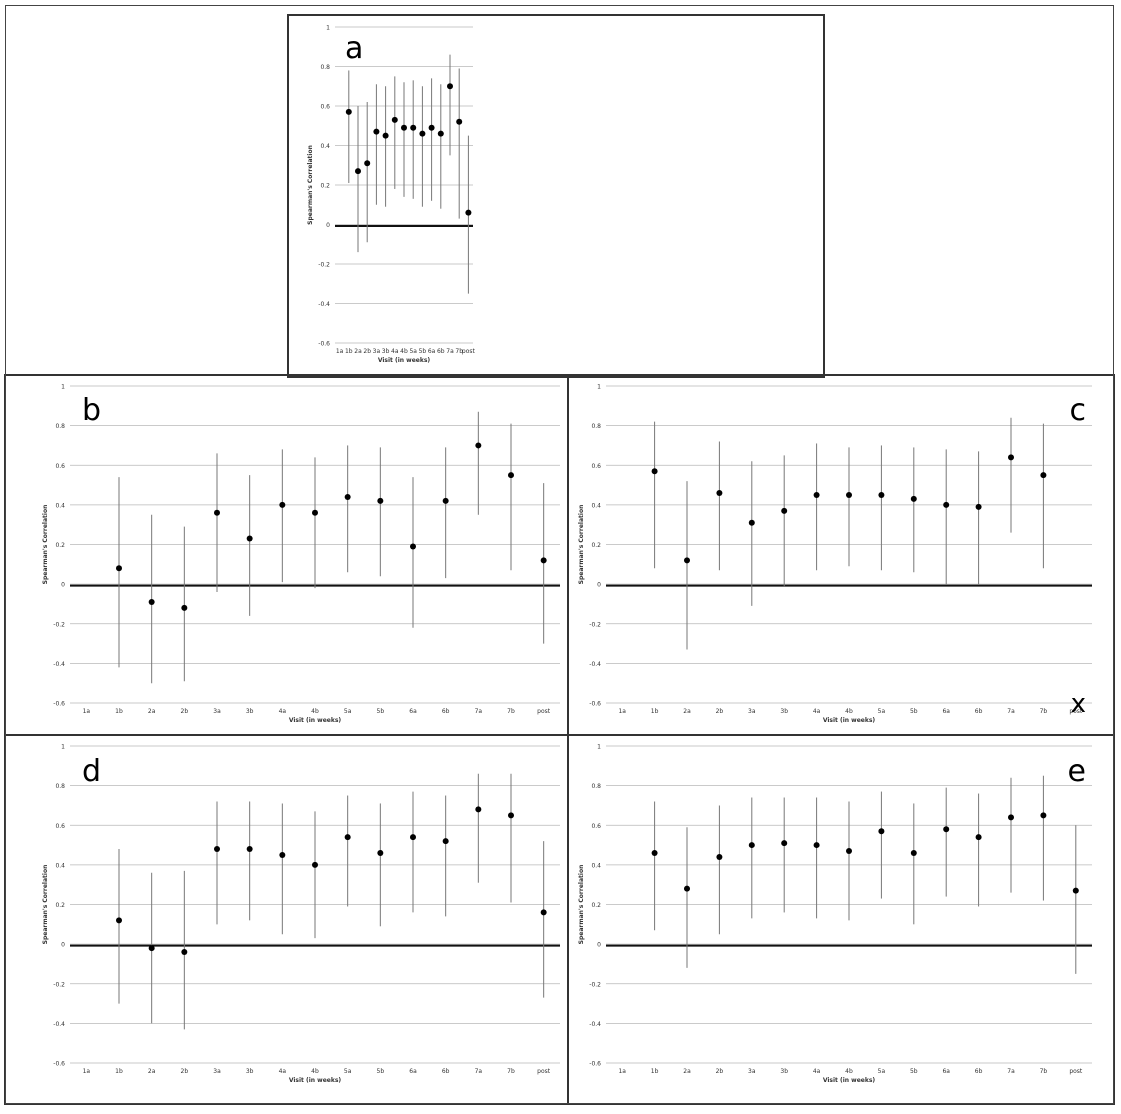 Image resolution: width=1121 pixels, height=1114 pixels. I want to click on stray-x-mark: x, so click(1078, 704).